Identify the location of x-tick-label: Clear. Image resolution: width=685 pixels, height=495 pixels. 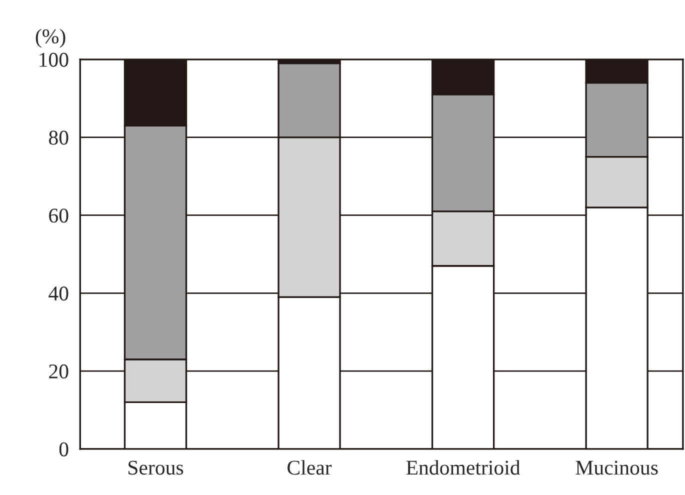
(310, 467).